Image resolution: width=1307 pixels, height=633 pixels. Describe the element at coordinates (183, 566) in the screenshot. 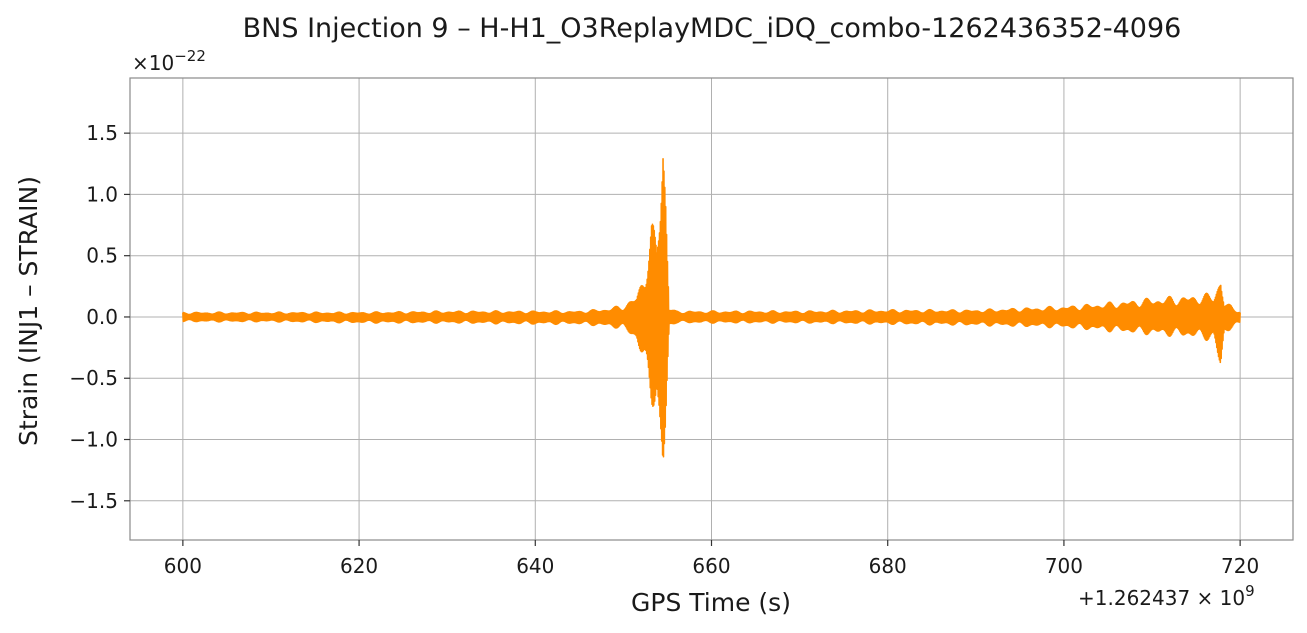

I see `x-tick-label: 600` at that location.